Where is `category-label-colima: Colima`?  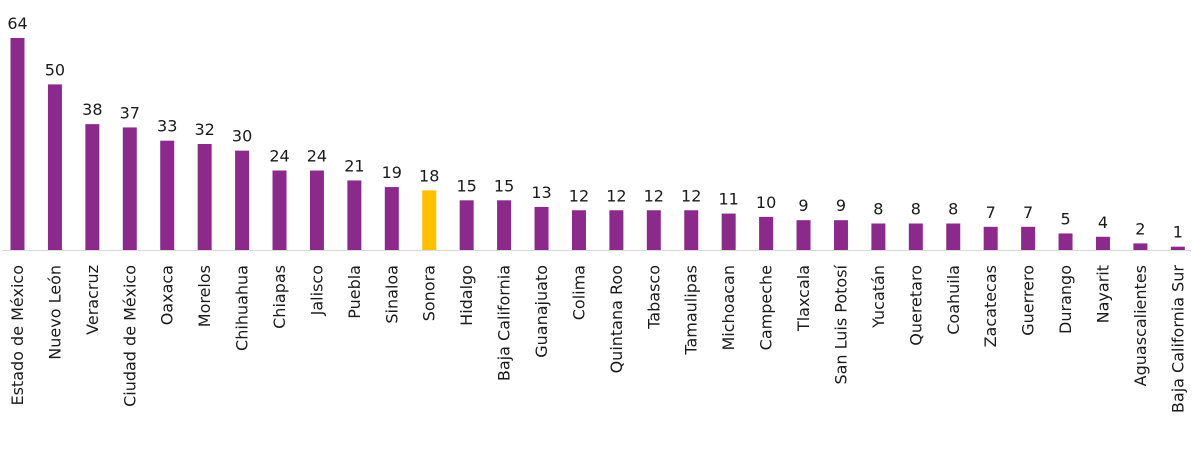
category-label-colima: Colima is located at coordinates (578, 292).